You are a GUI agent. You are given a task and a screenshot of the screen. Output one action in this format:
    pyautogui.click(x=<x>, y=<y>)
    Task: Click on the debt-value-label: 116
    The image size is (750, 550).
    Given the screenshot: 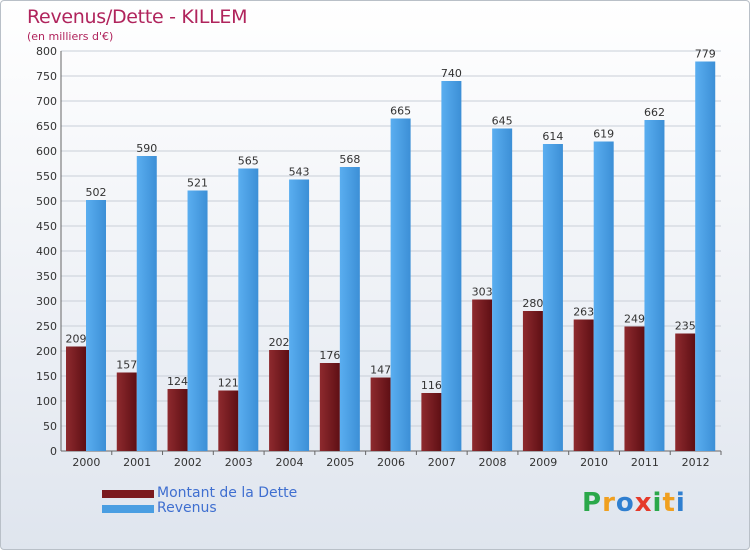 What is the action you would take?
    pyautogui.click(x=431, y=385)
    